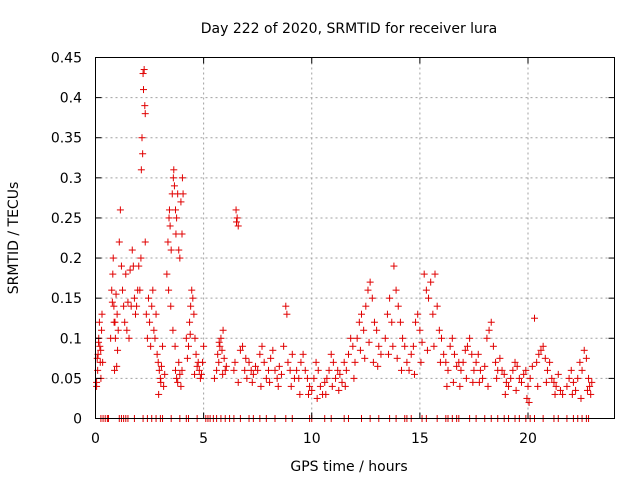 This screenshot has height=480, width=640. I want to click on y-axis-tick-labels: 0 0.05 0.1 0.15 0.2 0.25 0.3 0.35 0.4 0.45, so click(66, 239).